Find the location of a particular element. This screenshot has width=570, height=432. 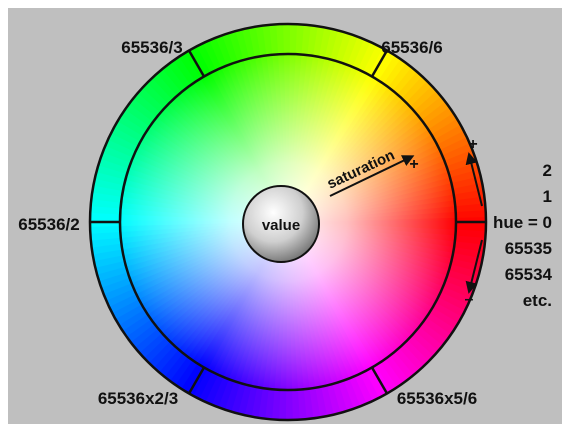

value-knob is located at coordinates (281, 224).